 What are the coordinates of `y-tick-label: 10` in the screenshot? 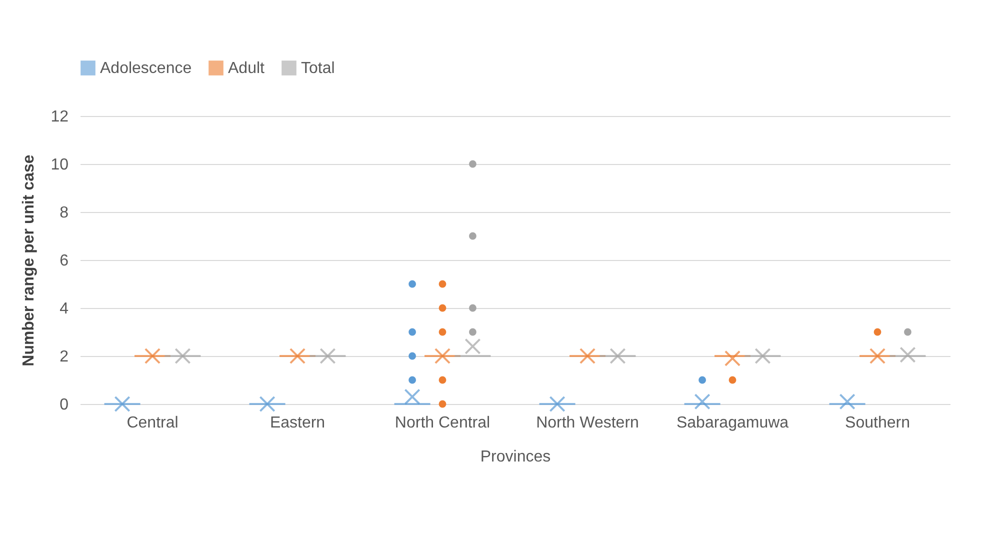 It's located at (59, 165).